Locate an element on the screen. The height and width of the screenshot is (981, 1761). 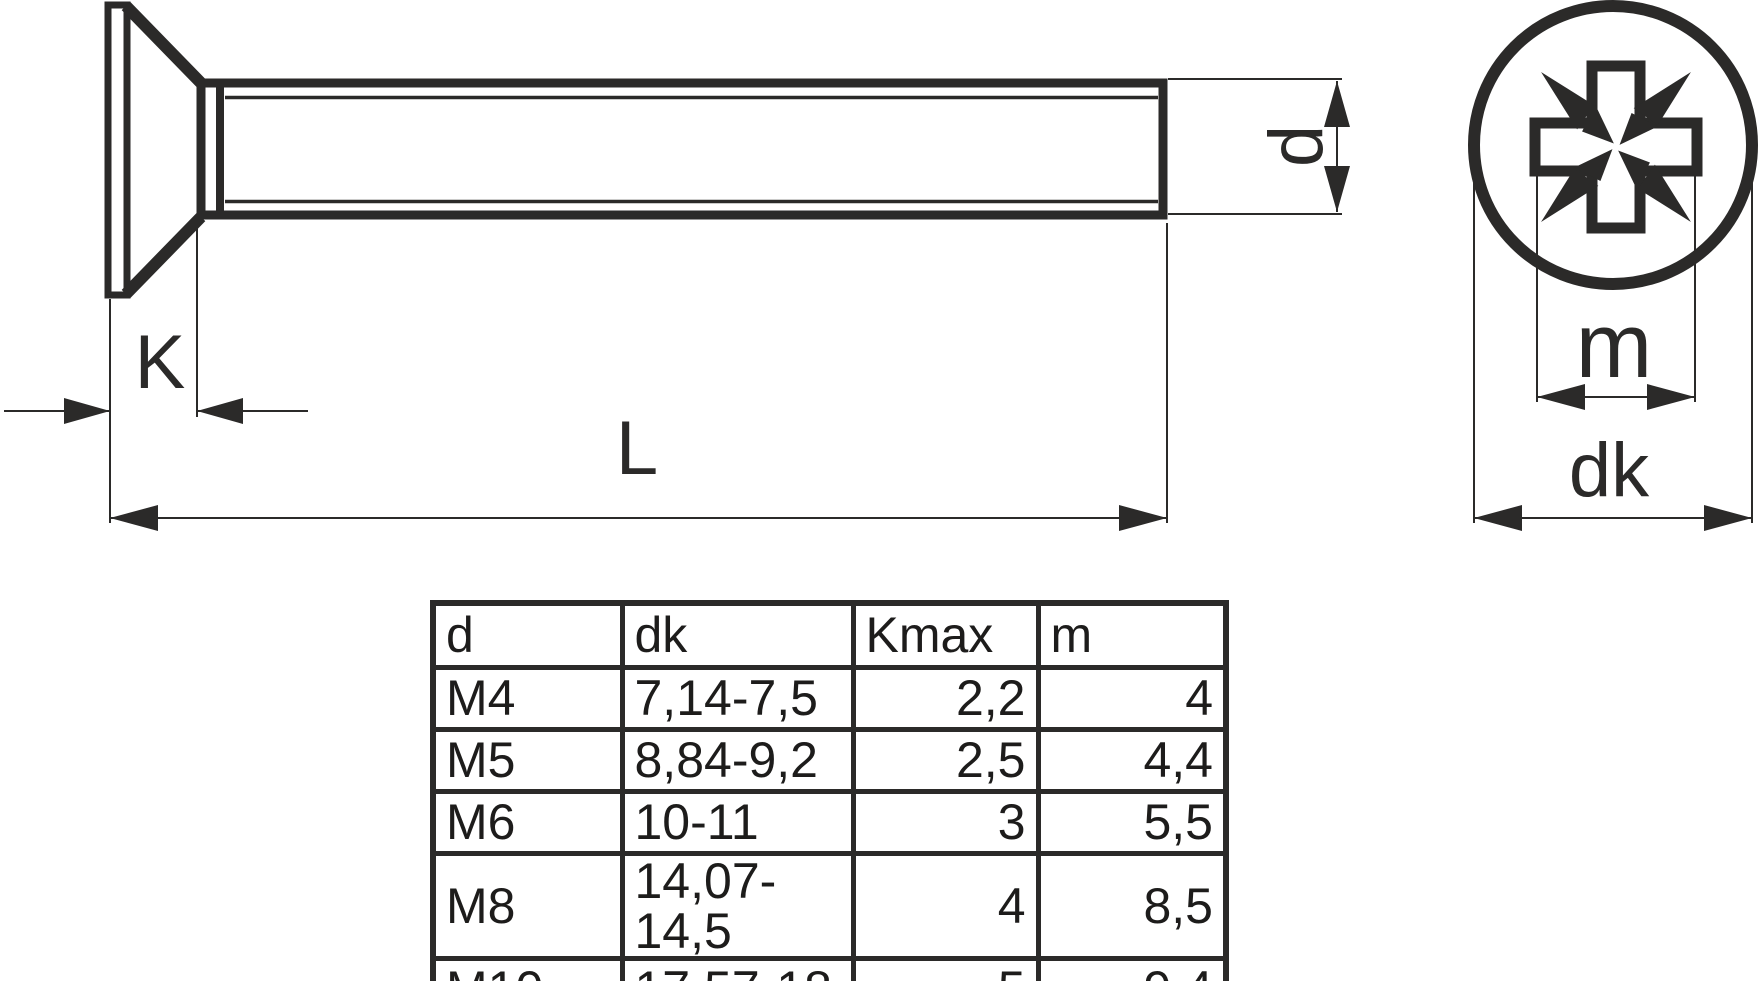
cell-d: M5 is located at coordinates (527, 760).